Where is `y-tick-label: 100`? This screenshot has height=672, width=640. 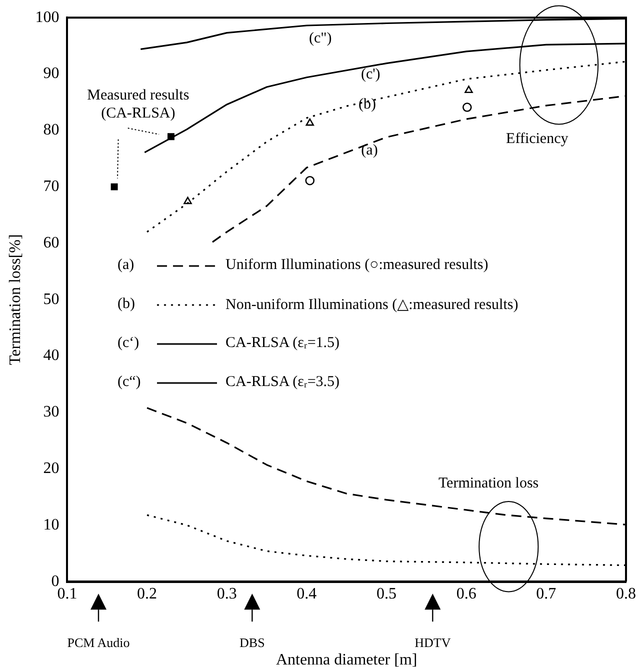 y-tick-label: 100 is located at coordinates (47, 17).